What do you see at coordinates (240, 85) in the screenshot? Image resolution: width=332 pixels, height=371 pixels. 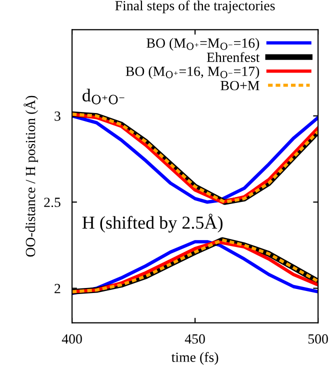 I see `legend-label: BO+M` at bounding box center [240, 85].